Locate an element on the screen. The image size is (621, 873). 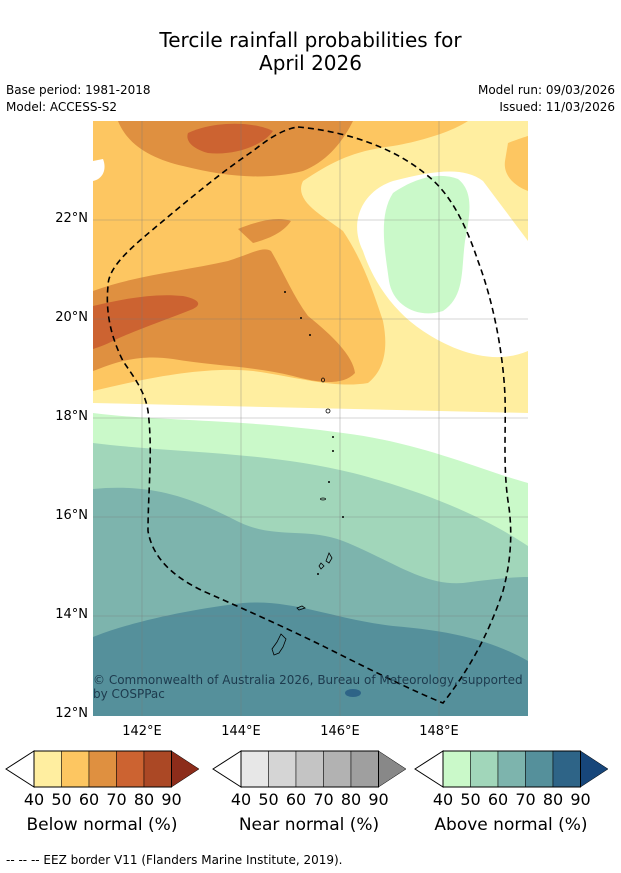
below-70-region is located at coordinates (146, 322).